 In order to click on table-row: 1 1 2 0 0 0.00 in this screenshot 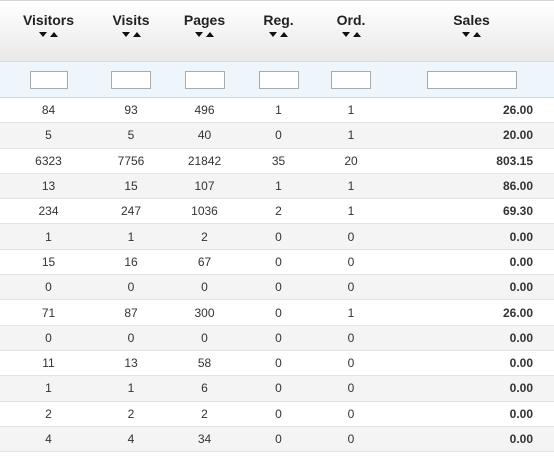, I will do `click(277, 237)`.